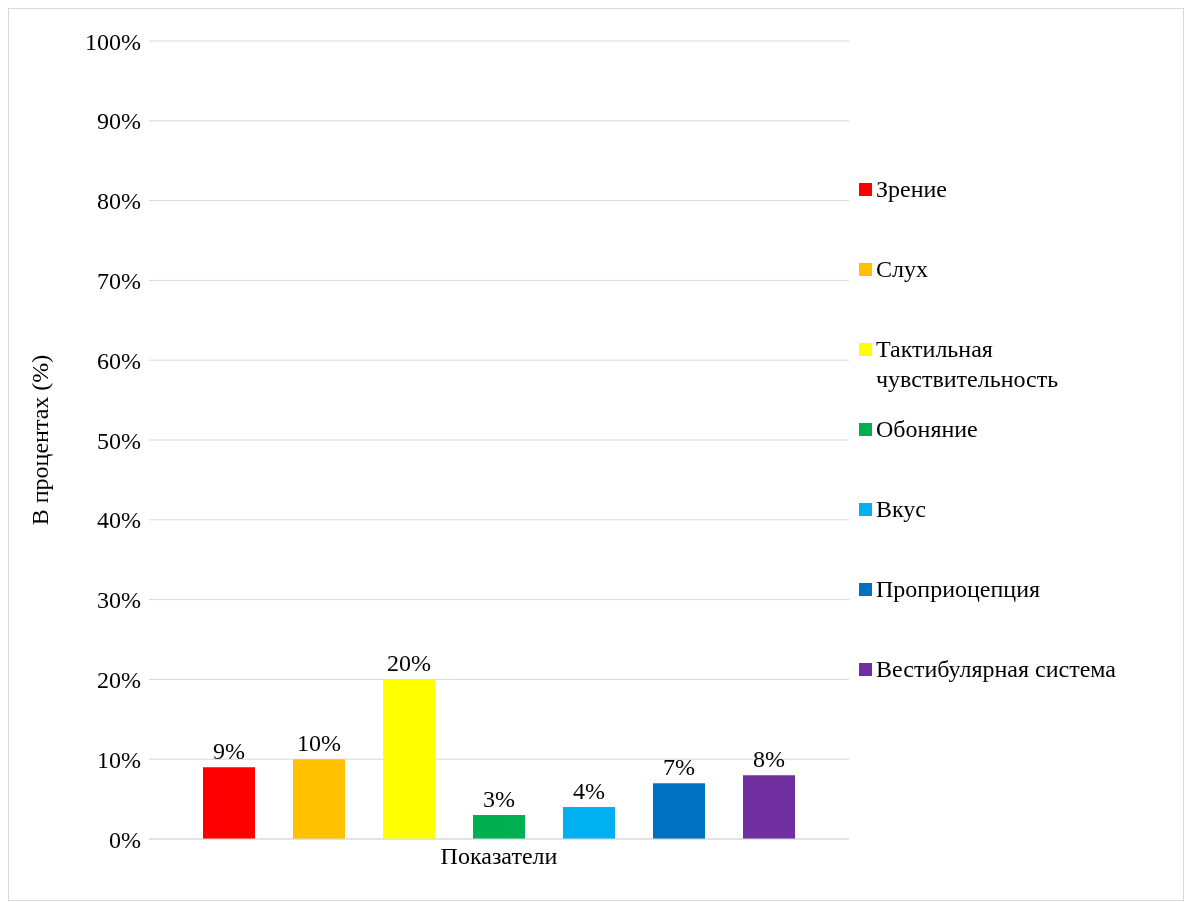 This screenshot has width=1186, height=903. I want to click on legend-label: Слух, so click(902, 269).